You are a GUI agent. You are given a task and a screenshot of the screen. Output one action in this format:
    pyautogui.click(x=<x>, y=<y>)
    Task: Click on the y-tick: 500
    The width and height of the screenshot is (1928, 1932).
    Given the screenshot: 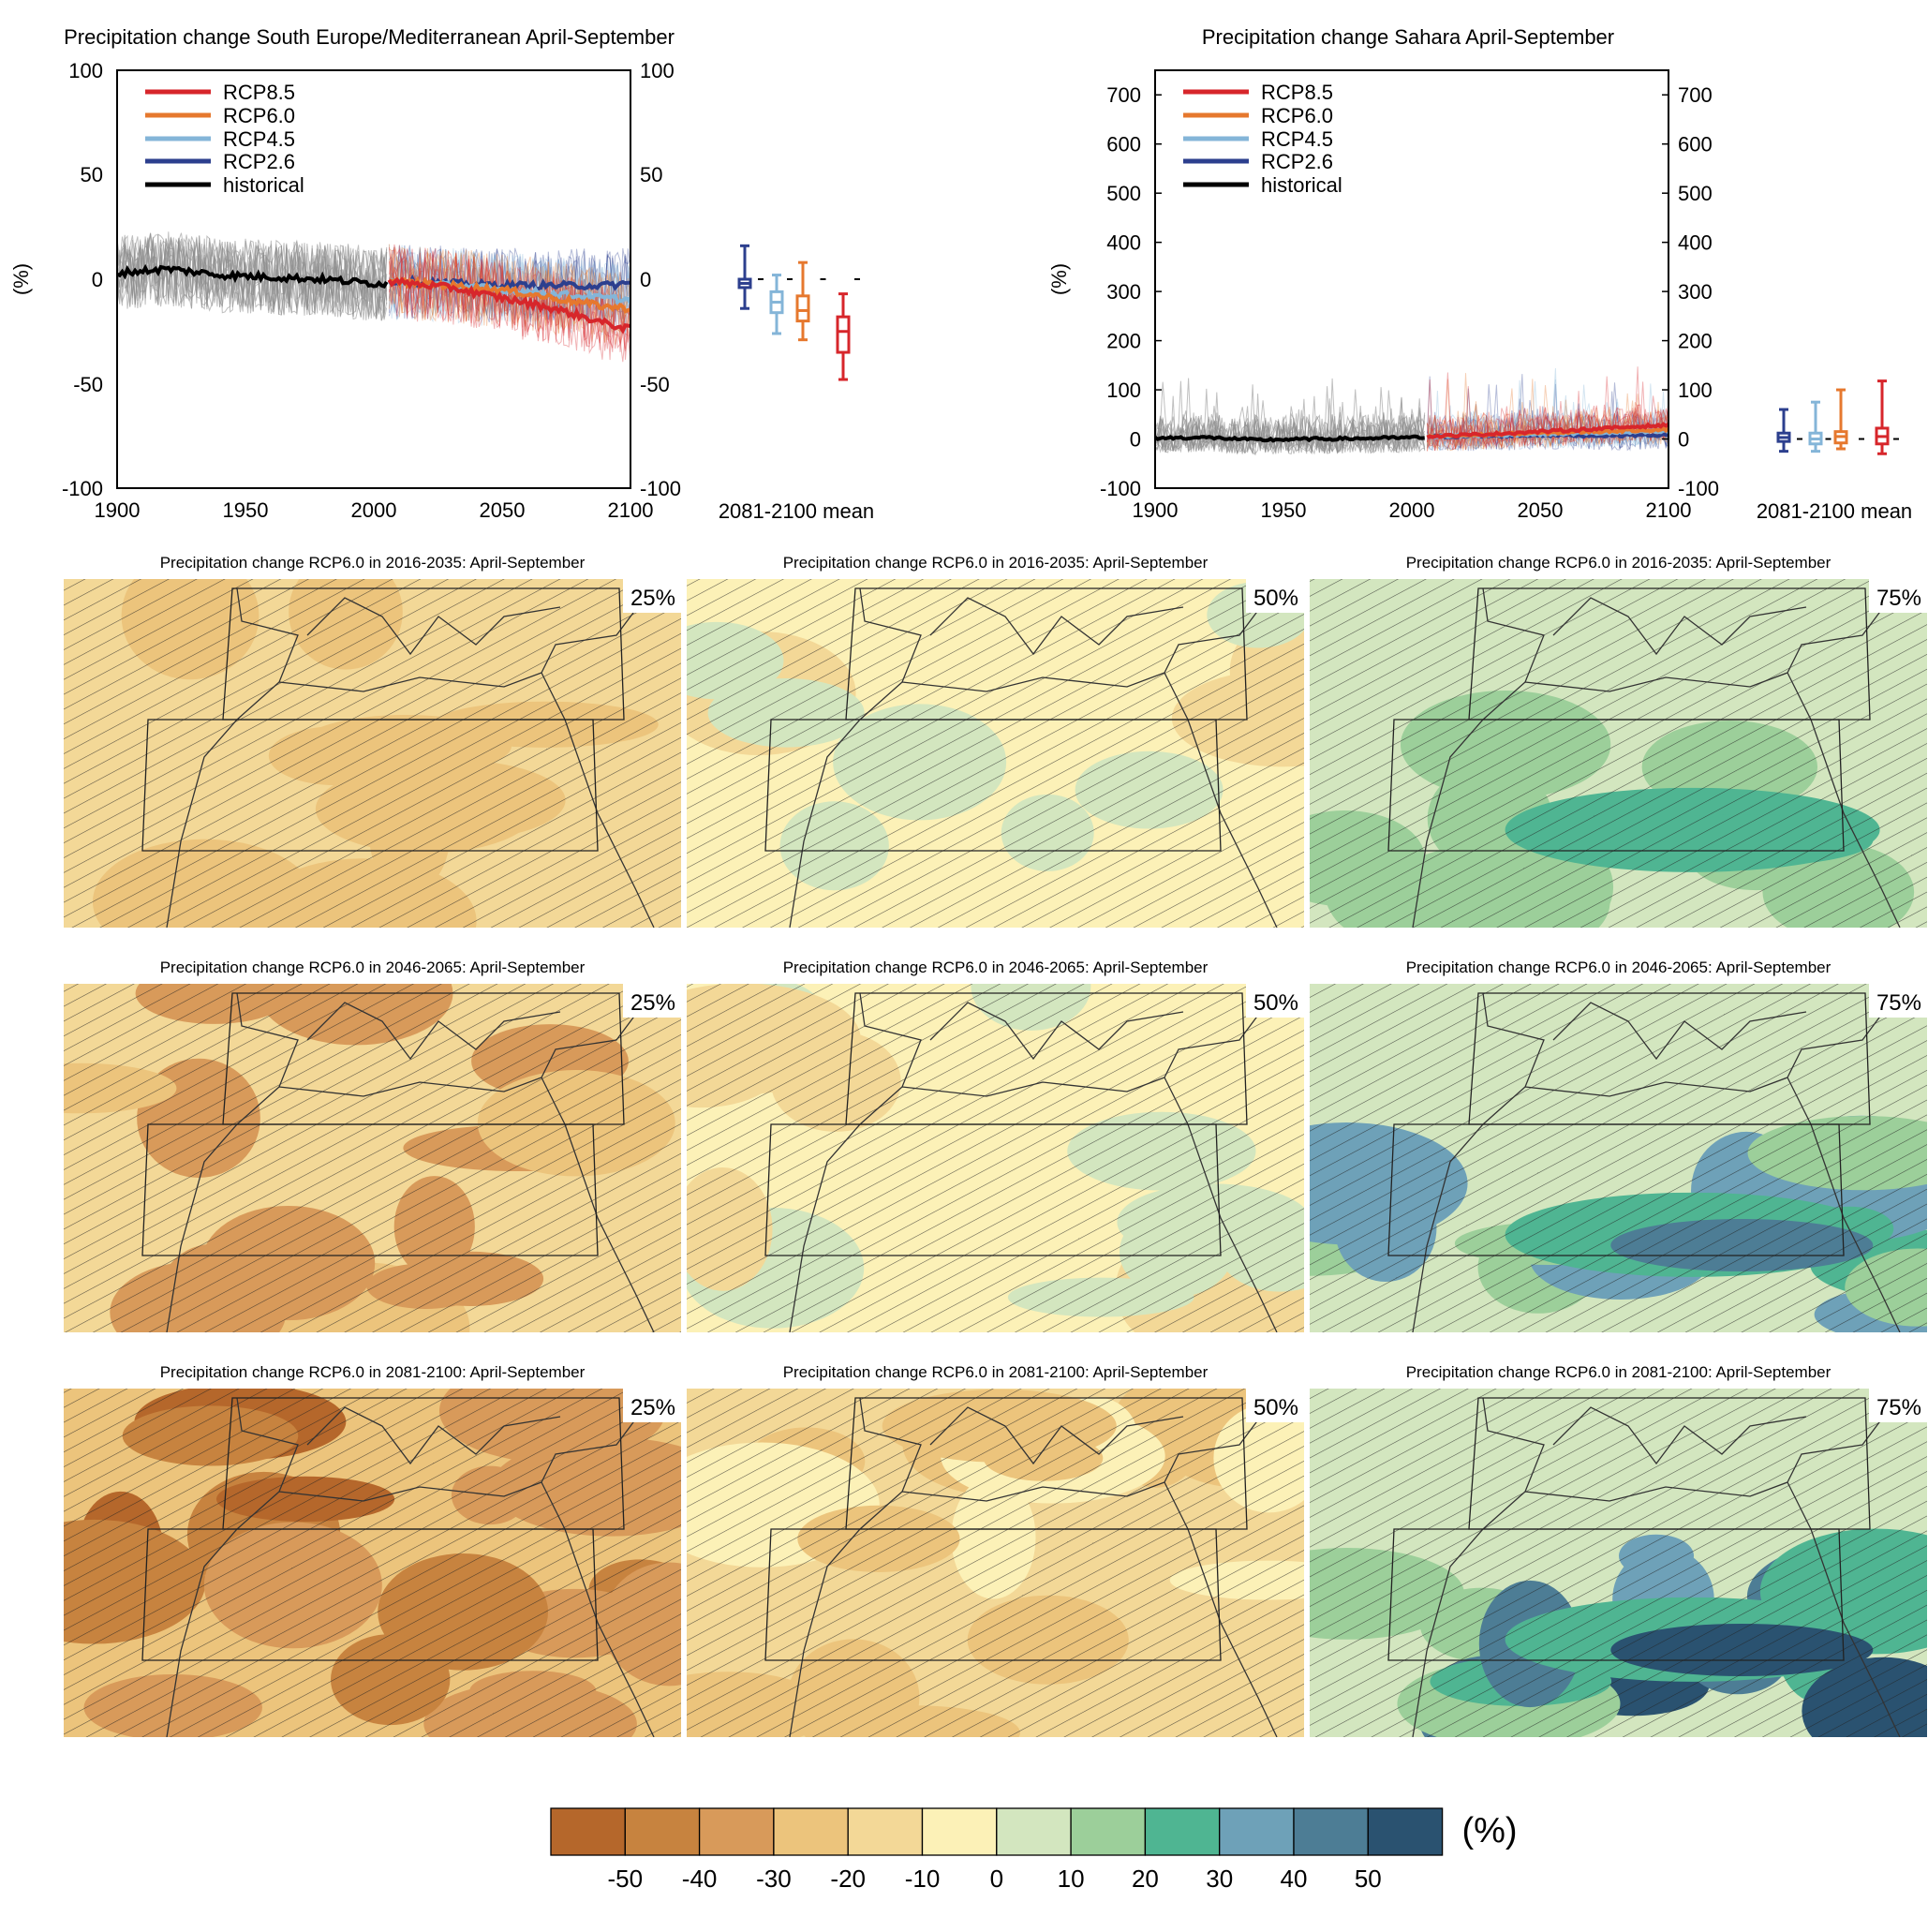 What is the action you would take?
    pyautogui.click(x=1695, y=193)
    